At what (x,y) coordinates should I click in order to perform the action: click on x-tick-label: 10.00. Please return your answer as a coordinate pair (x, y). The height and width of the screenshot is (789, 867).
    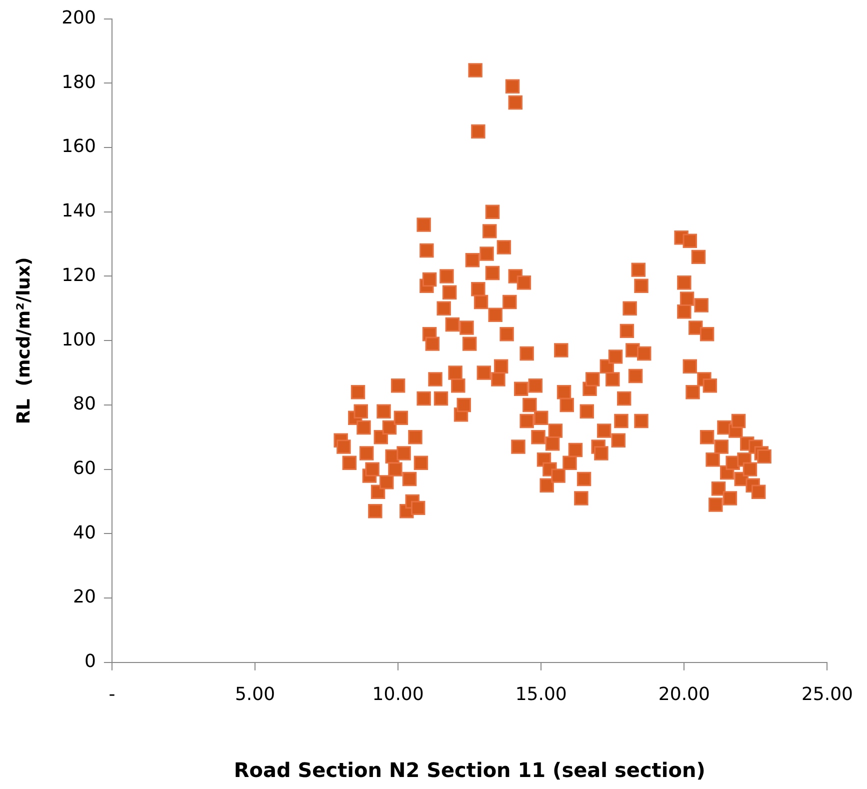
    Looking at the image, I should click on (398, 694).